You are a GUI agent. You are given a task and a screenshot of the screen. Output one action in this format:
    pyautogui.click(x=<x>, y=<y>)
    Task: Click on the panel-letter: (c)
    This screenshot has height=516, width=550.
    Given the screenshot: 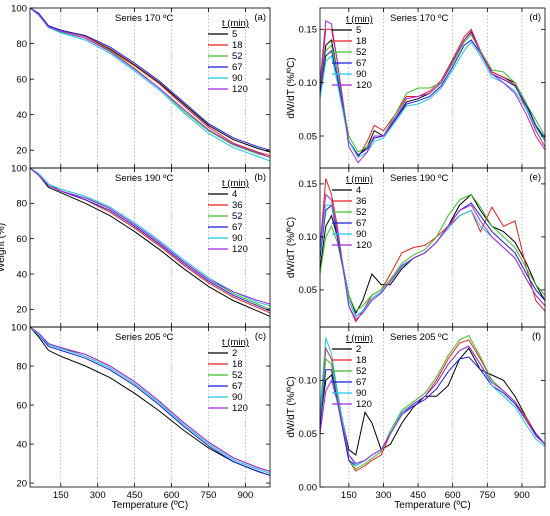 What is the action you would take?
    pyautogui.click(x=260, y=336)
    